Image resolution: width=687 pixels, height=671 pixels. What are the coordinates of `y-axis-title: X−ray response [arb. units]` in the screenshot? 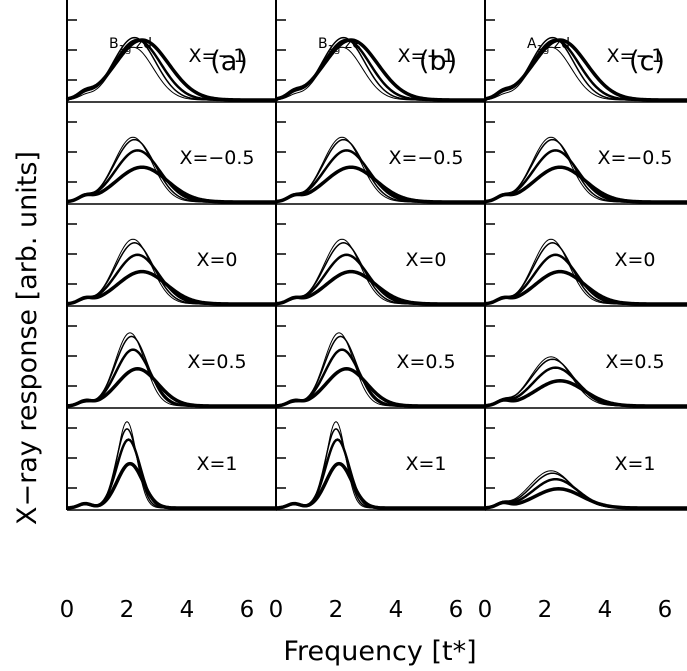 It's located at (27, 338).